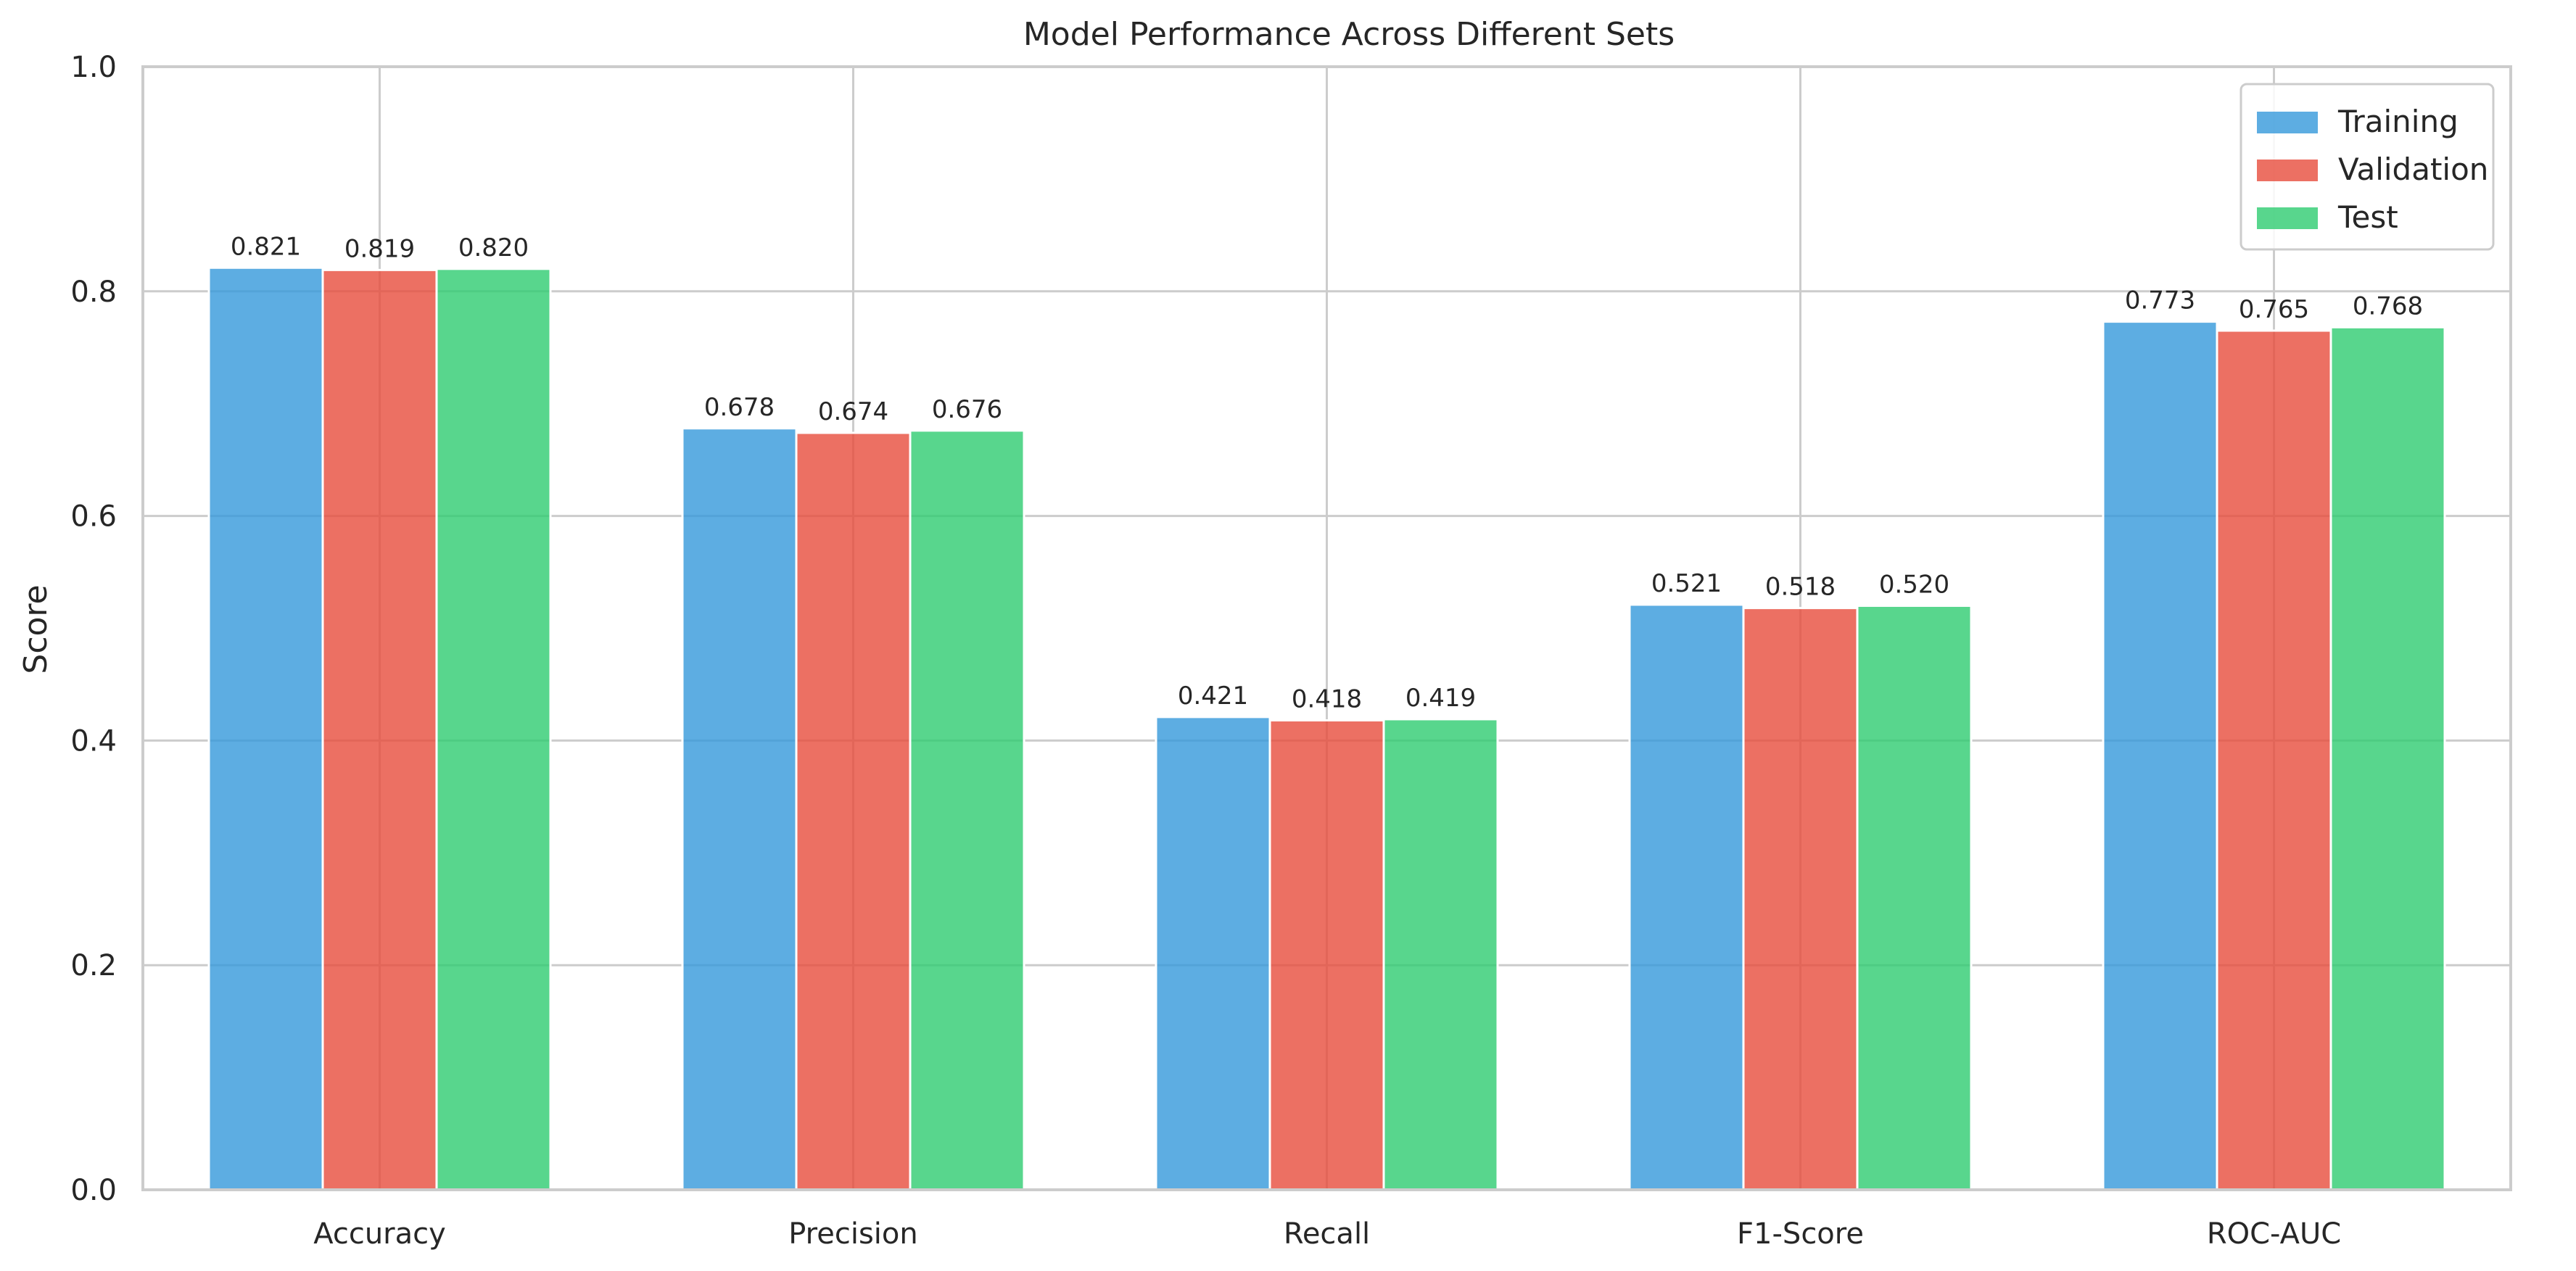  What do you see at coordinates (493, 247) in the screenshot?
I see `bar-value-label: 0.820` at bounding box center [493, 247].